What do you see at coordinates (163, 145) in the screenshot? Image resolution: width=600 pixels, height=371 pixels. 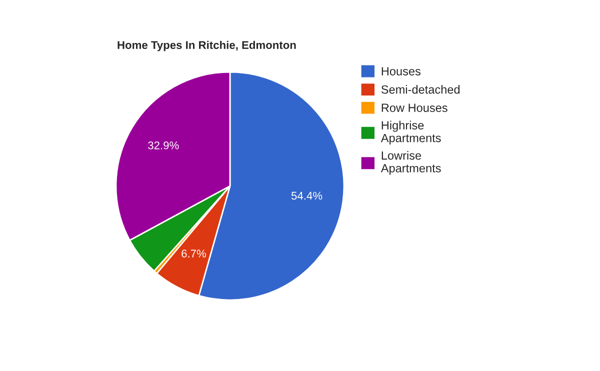 I see `data-label: 32.9%` at bounding box center [163, 145].